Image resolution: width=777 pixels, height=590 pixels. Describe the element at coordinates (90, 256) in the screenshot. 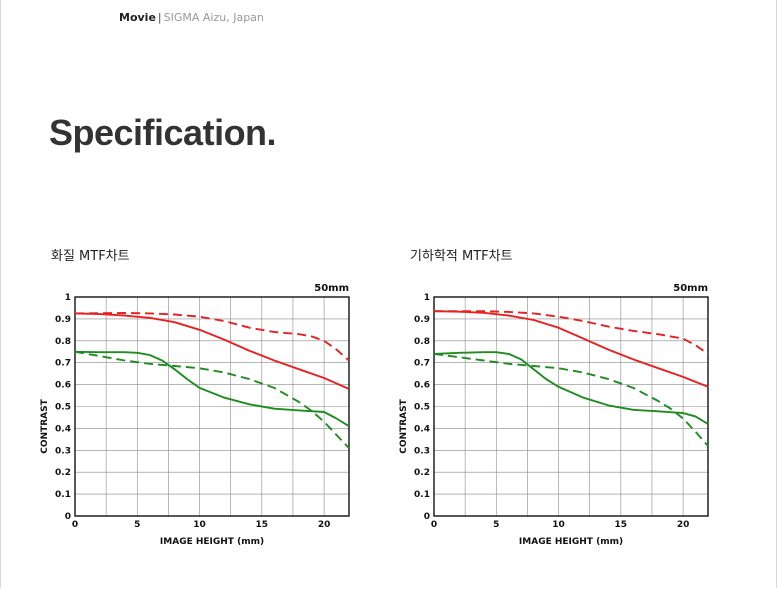

I see `chart-title: 화질 MTF차트` at that location.